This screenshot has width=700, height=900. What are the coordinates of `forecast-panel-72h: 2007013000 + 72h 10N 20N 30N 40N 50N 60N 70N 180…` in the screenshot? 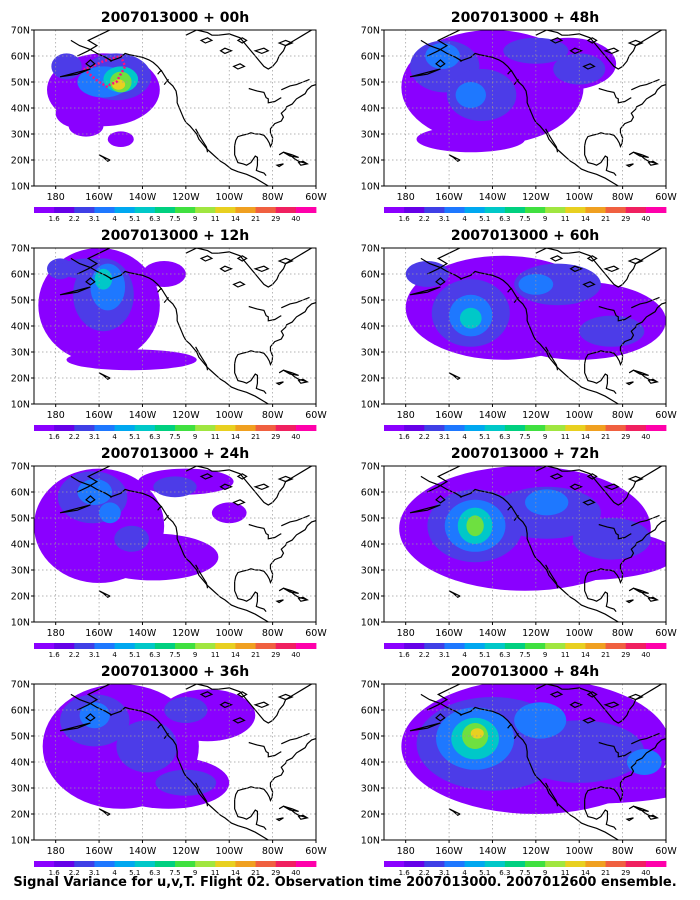 It's located at (519, 552).